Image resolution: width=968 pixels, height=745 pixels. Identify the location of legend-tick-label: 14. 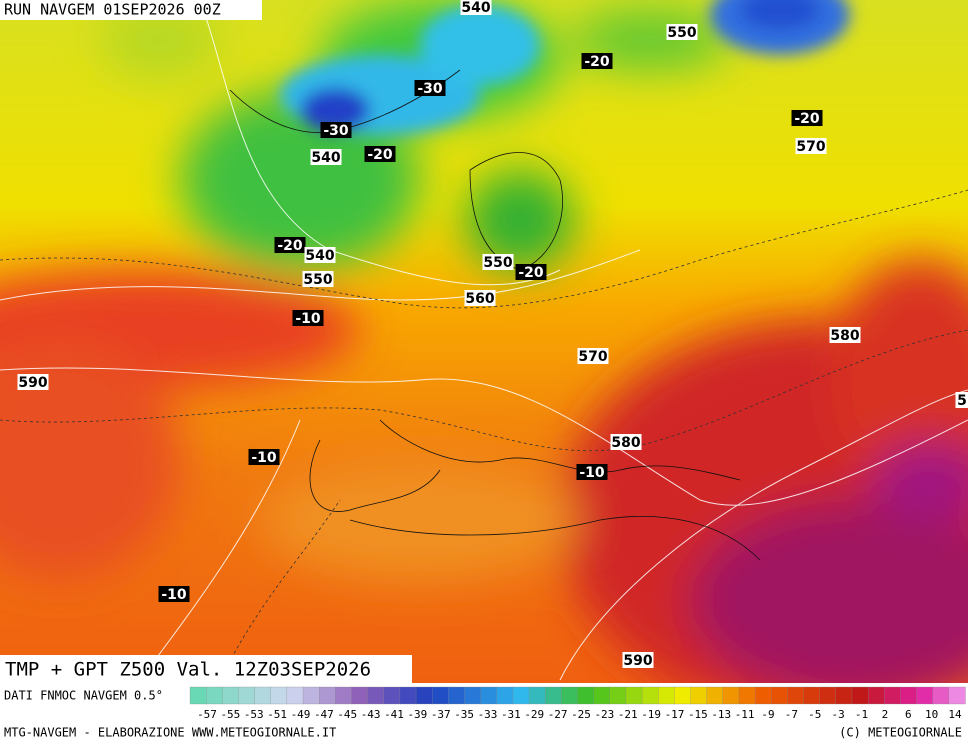
(955, 714).